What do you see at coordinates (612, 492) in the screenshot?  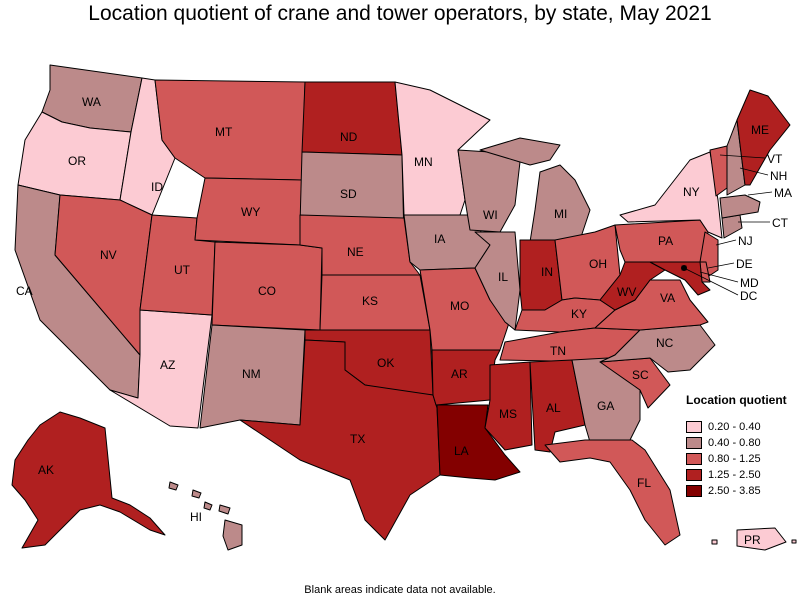 I see `state-fl` at bounding box center [612, 492].